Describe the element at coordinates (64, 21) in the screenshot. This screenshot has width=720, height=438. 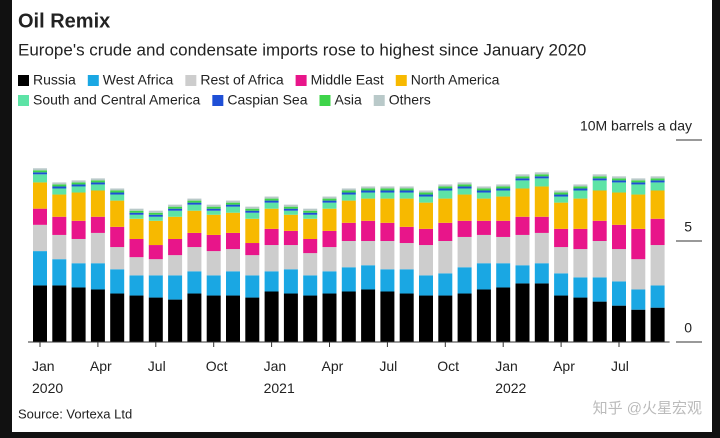
I see `chart-title: Oil Remix` at that location.